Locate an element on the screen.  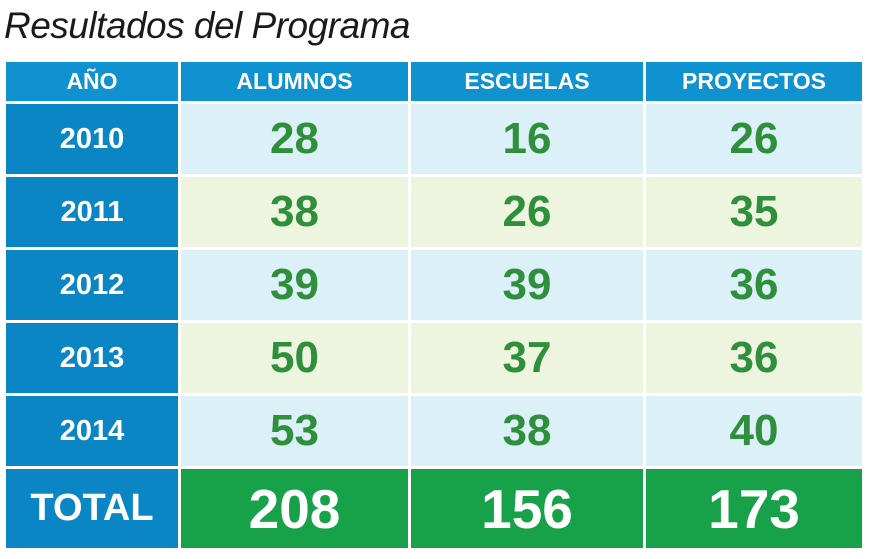
total-proyectos: 173 is located at coordinates (754, 508).